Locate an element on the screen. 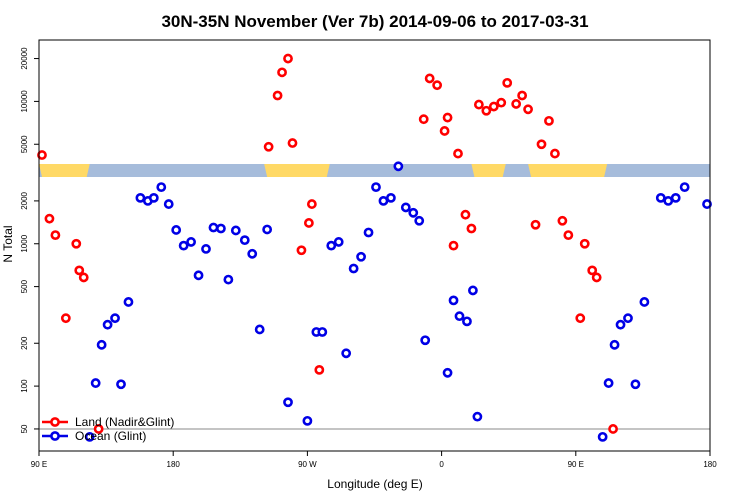  legend-marker is located at coordinates (55, 436).